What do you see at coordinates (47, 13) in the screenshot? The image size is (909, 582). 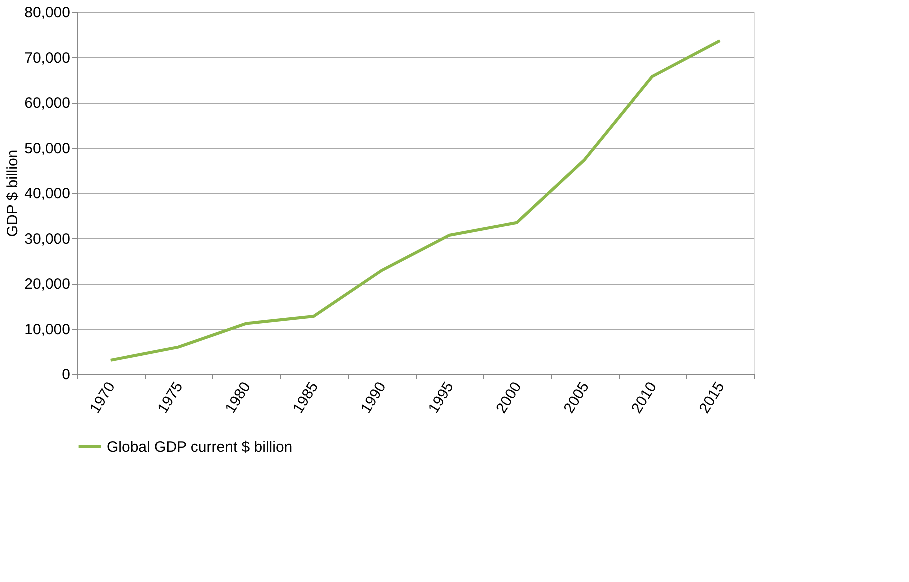 I see `y-tick-label: 80,000` at bounding box center [47, 13].